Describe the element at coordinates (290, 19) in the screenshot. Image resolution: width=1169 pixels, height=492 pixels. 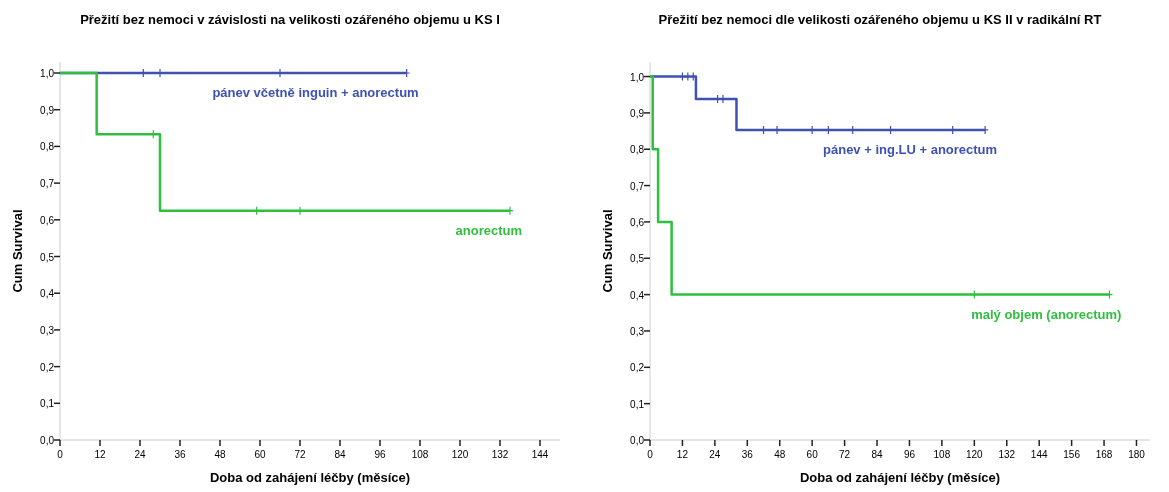
I see `chart-title: Přežití bez nemoci v závislosti na velikosti ozářeného objemu u KS I` at that location.